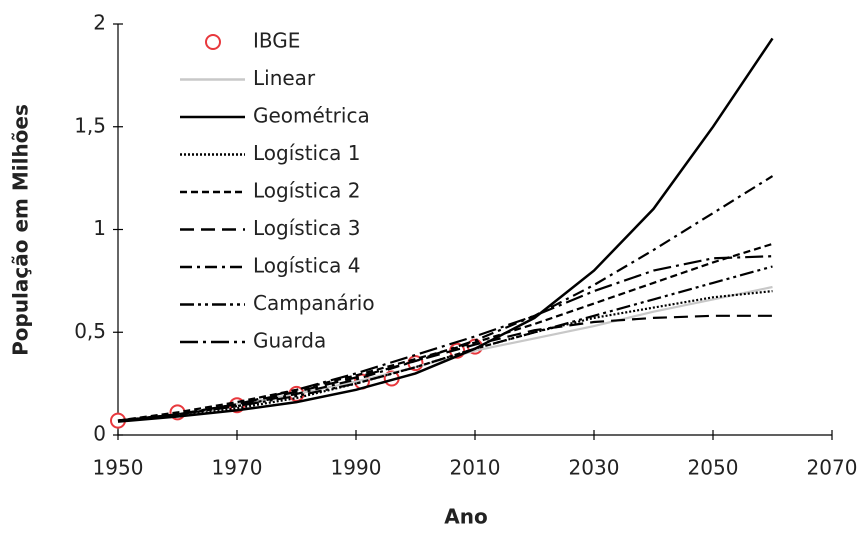 The width and height of the screenshot is (867, 536). I want to click on legend-label: Geométrica, so click(311, 116).